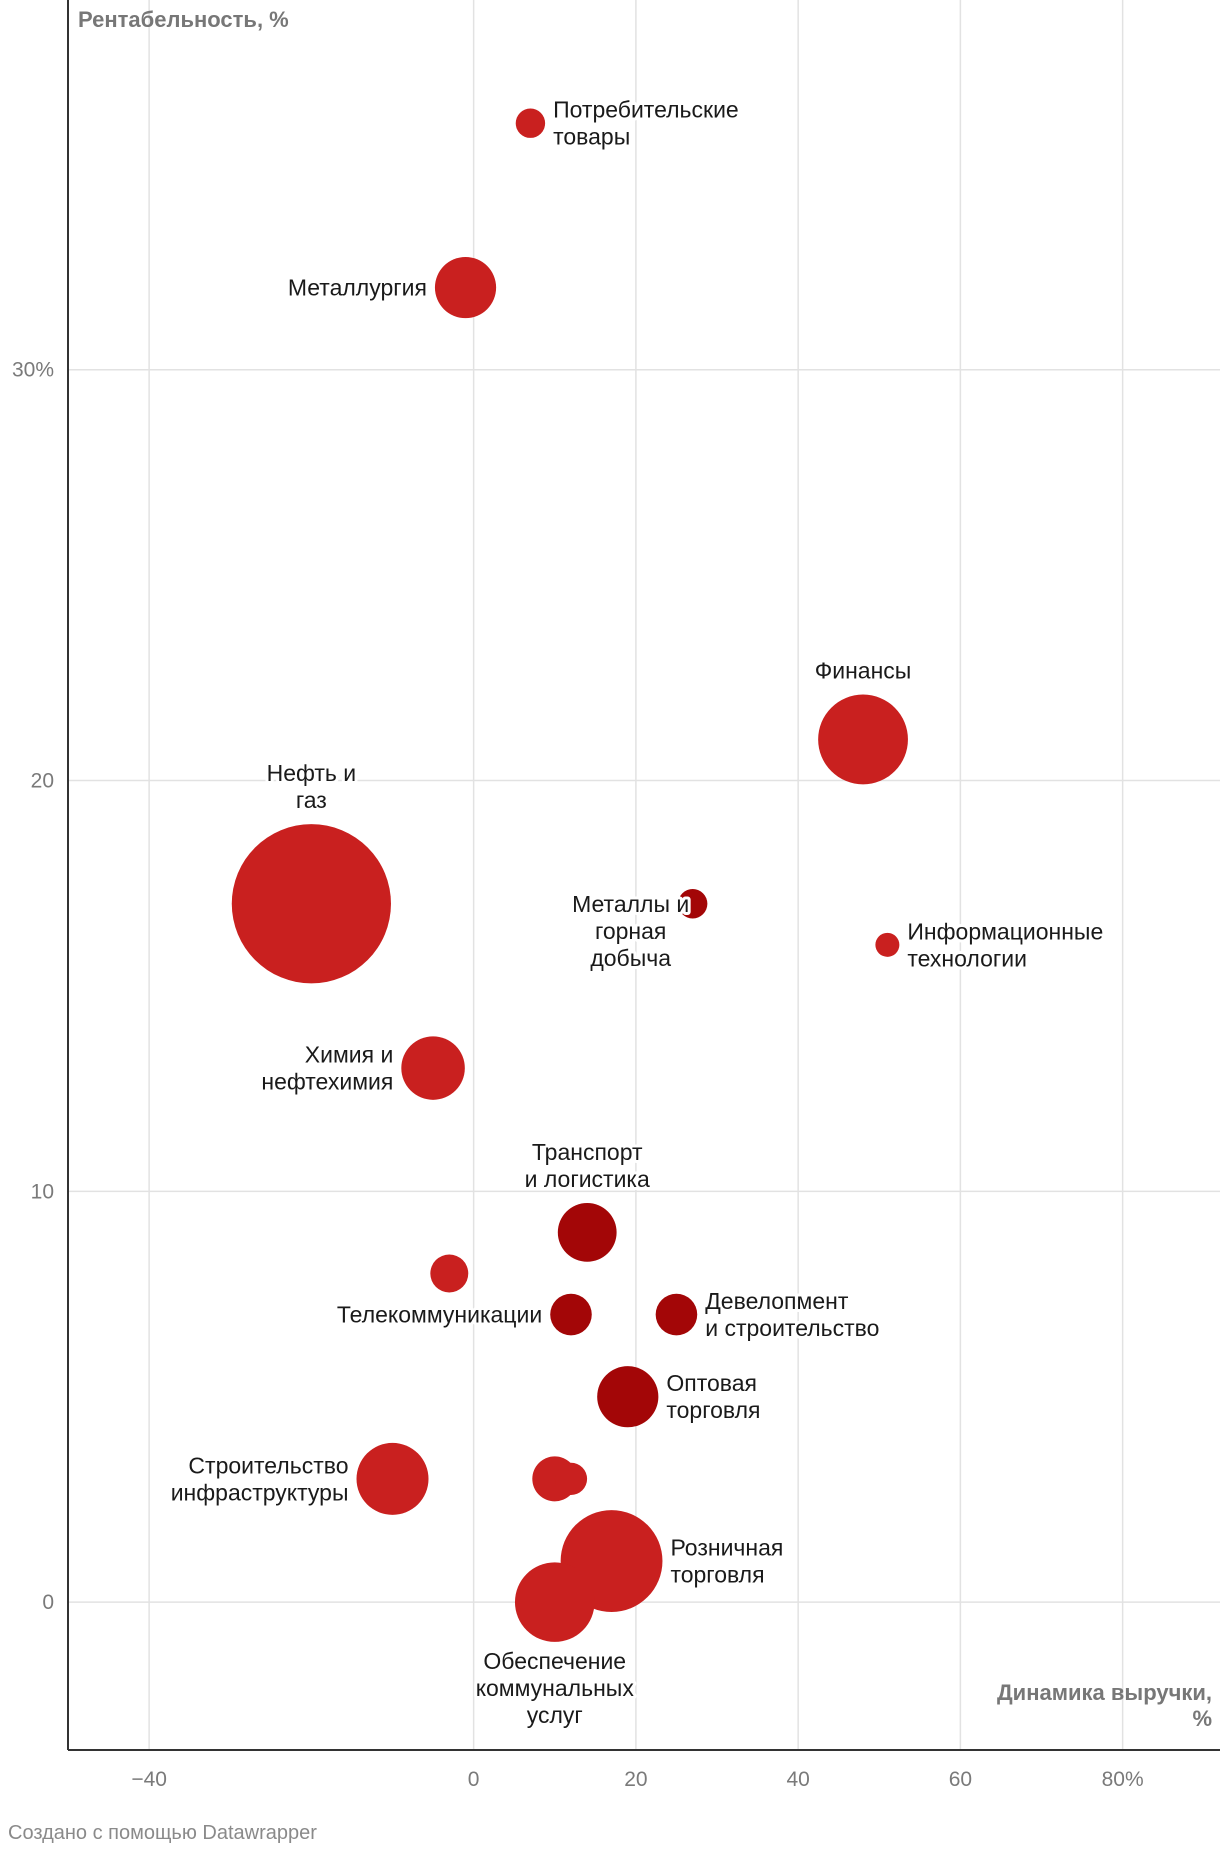 This screenshot has width=1220, height=1856. I want to click on bubble-label: Финансы, so click(863, 671).